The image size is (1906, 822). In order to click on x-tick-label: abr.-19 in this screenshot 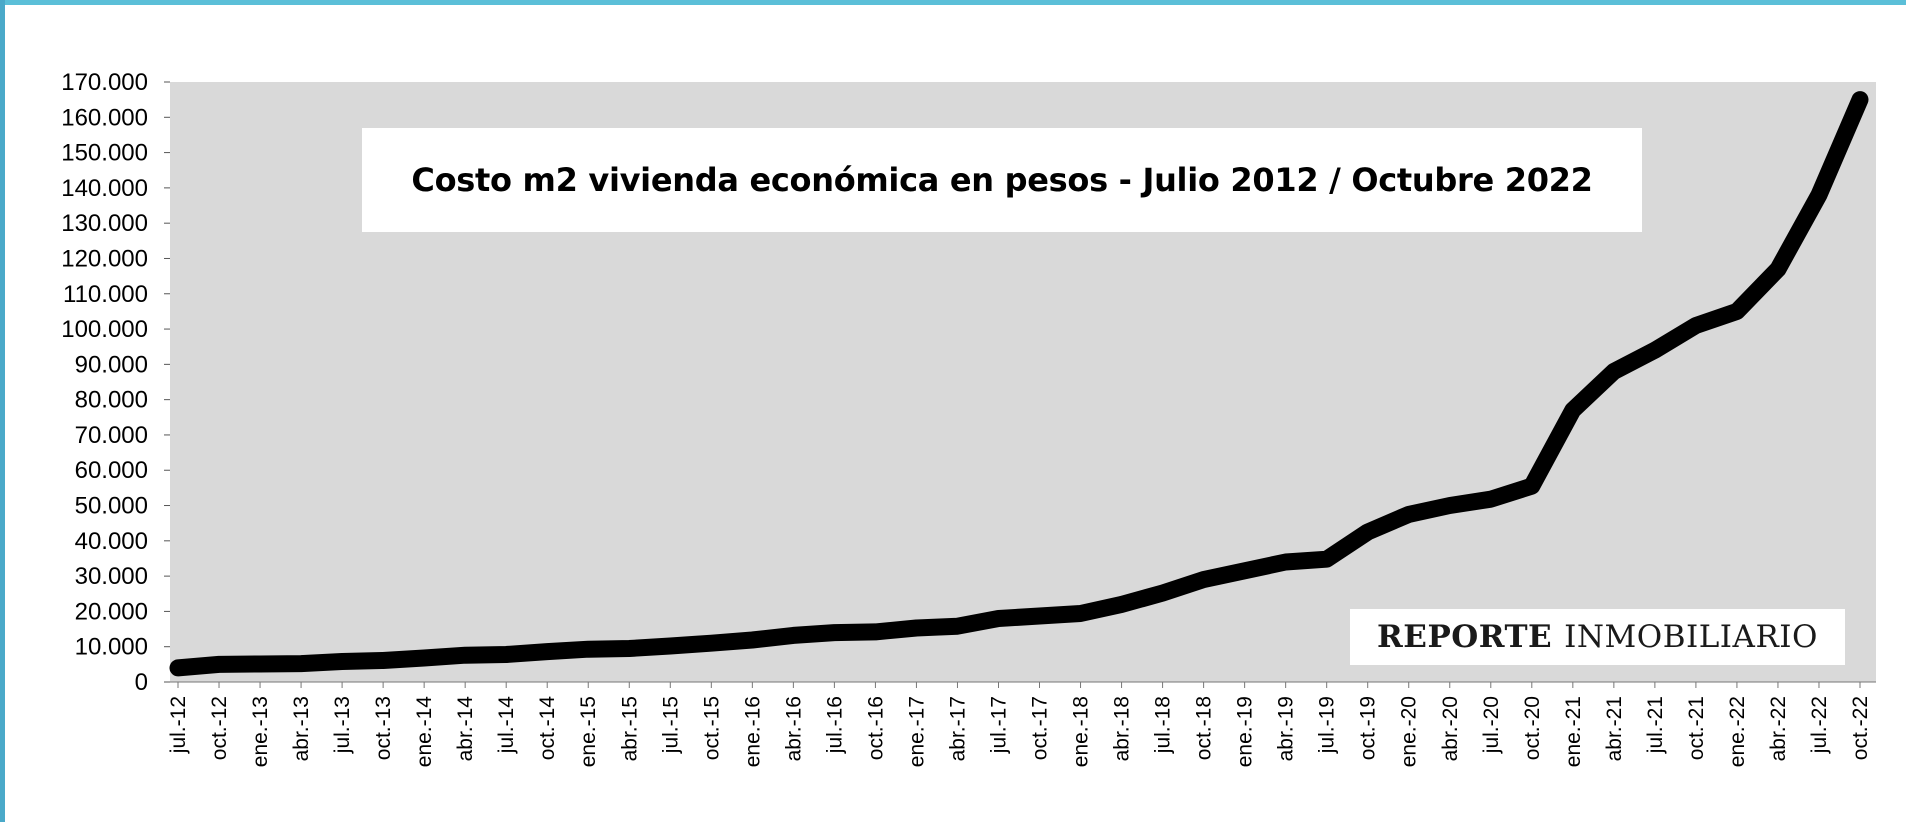, I will do `click(1286, 728)`.